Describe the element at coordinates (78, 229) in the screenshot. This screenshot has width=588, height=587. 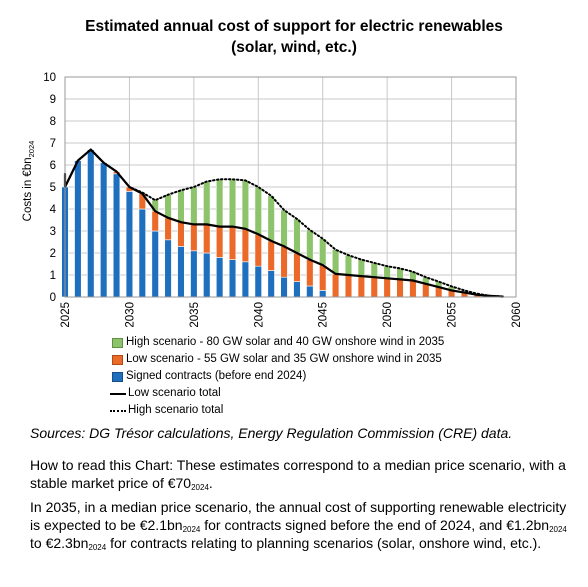
I see `bar-signed-2026` at that location.